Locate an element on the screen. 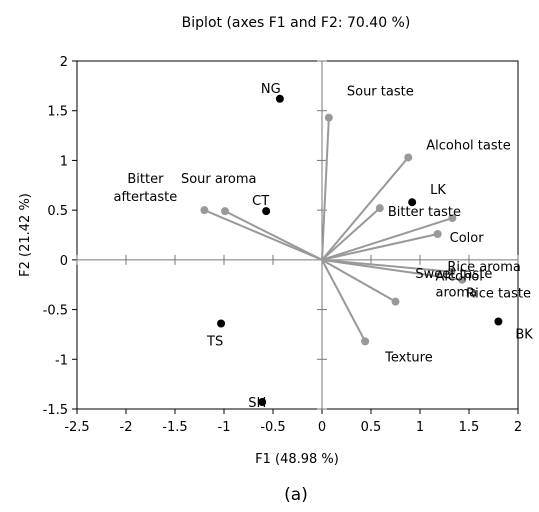 The height and width of the screenshot is (512, 539). x-tick-label: -2.5 is located at coordinates (76, 427).